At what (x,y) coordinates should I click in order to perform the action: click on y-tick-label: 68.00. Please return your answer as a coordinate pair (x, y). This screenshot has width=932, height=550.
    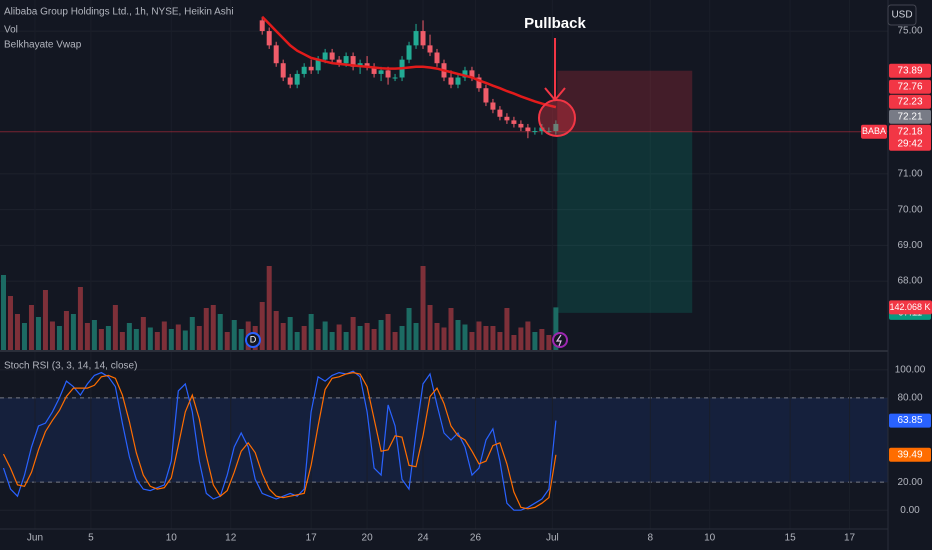
    Looking at the image, I should click on (909, 281).